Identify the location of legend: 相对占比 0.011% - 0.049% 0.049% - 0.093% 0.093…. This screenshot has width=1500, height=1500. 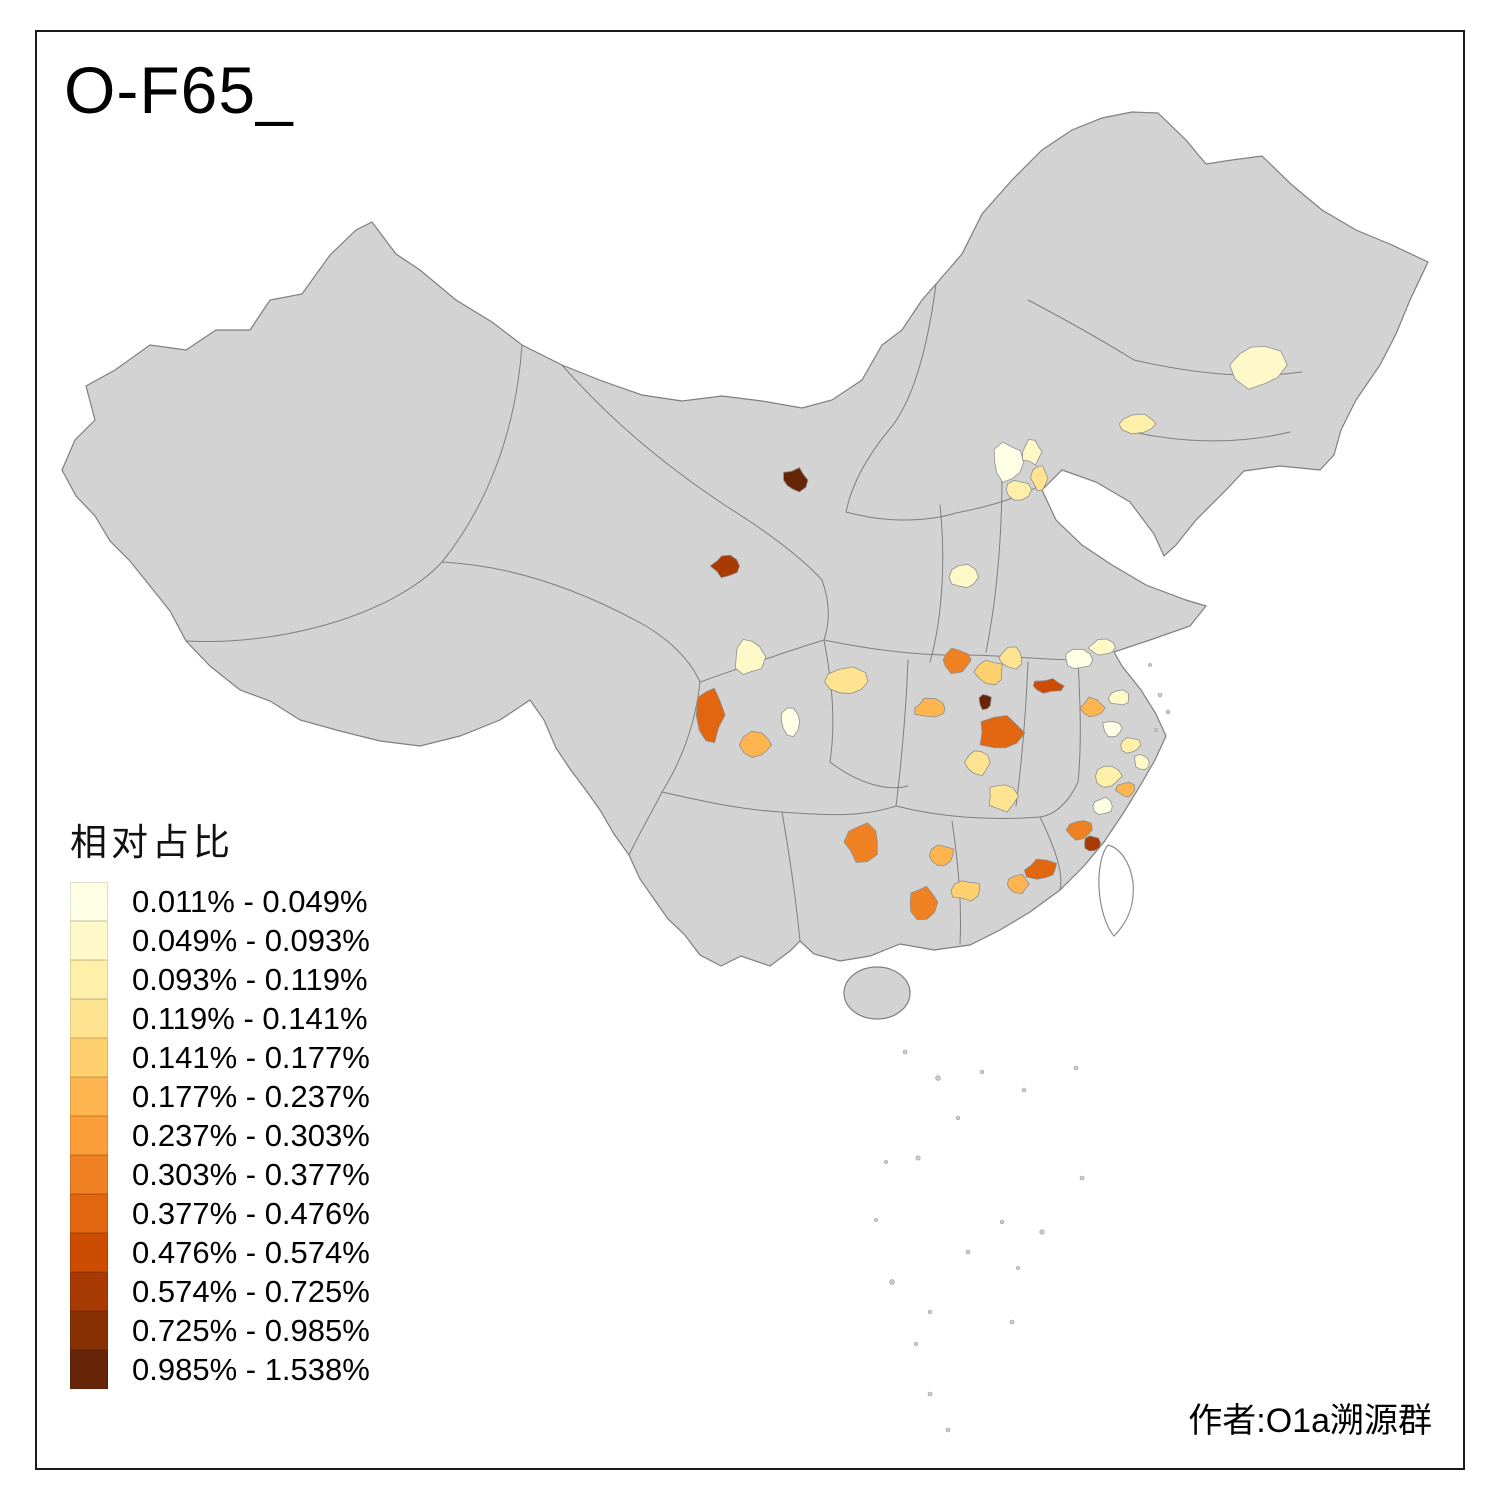
(220, 1100).